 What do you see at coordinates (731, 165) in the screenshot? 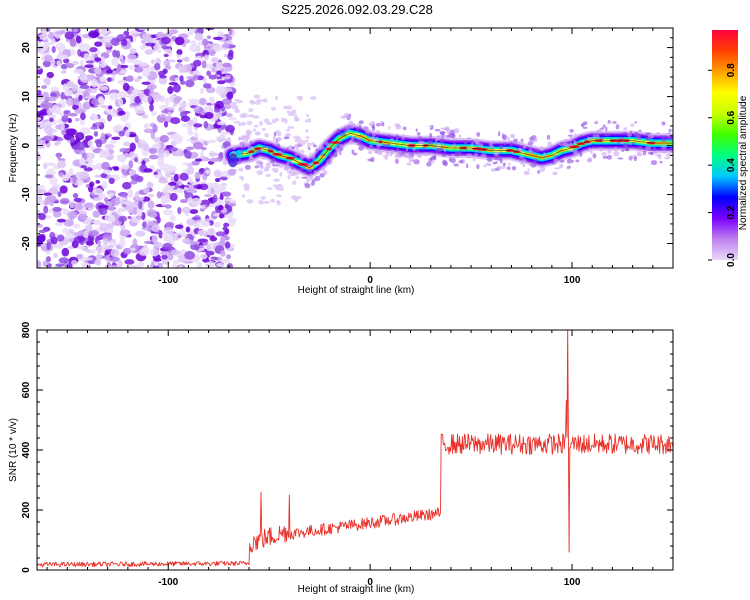
I see `colorbar-tick-label: 0.4` at bounding box center [731, 165].